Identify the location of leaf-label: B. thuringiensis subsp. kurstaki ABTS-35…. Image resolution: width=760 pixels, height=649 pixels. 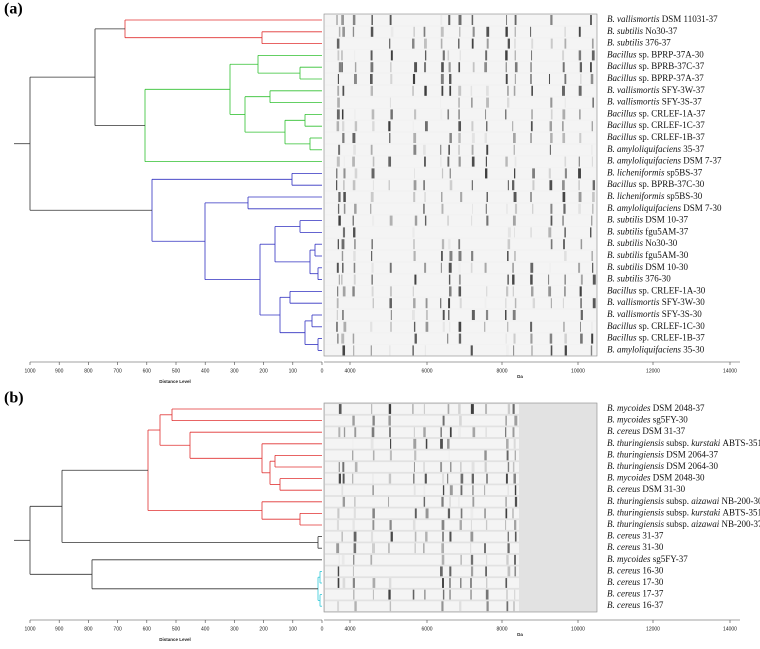
(683, 443).